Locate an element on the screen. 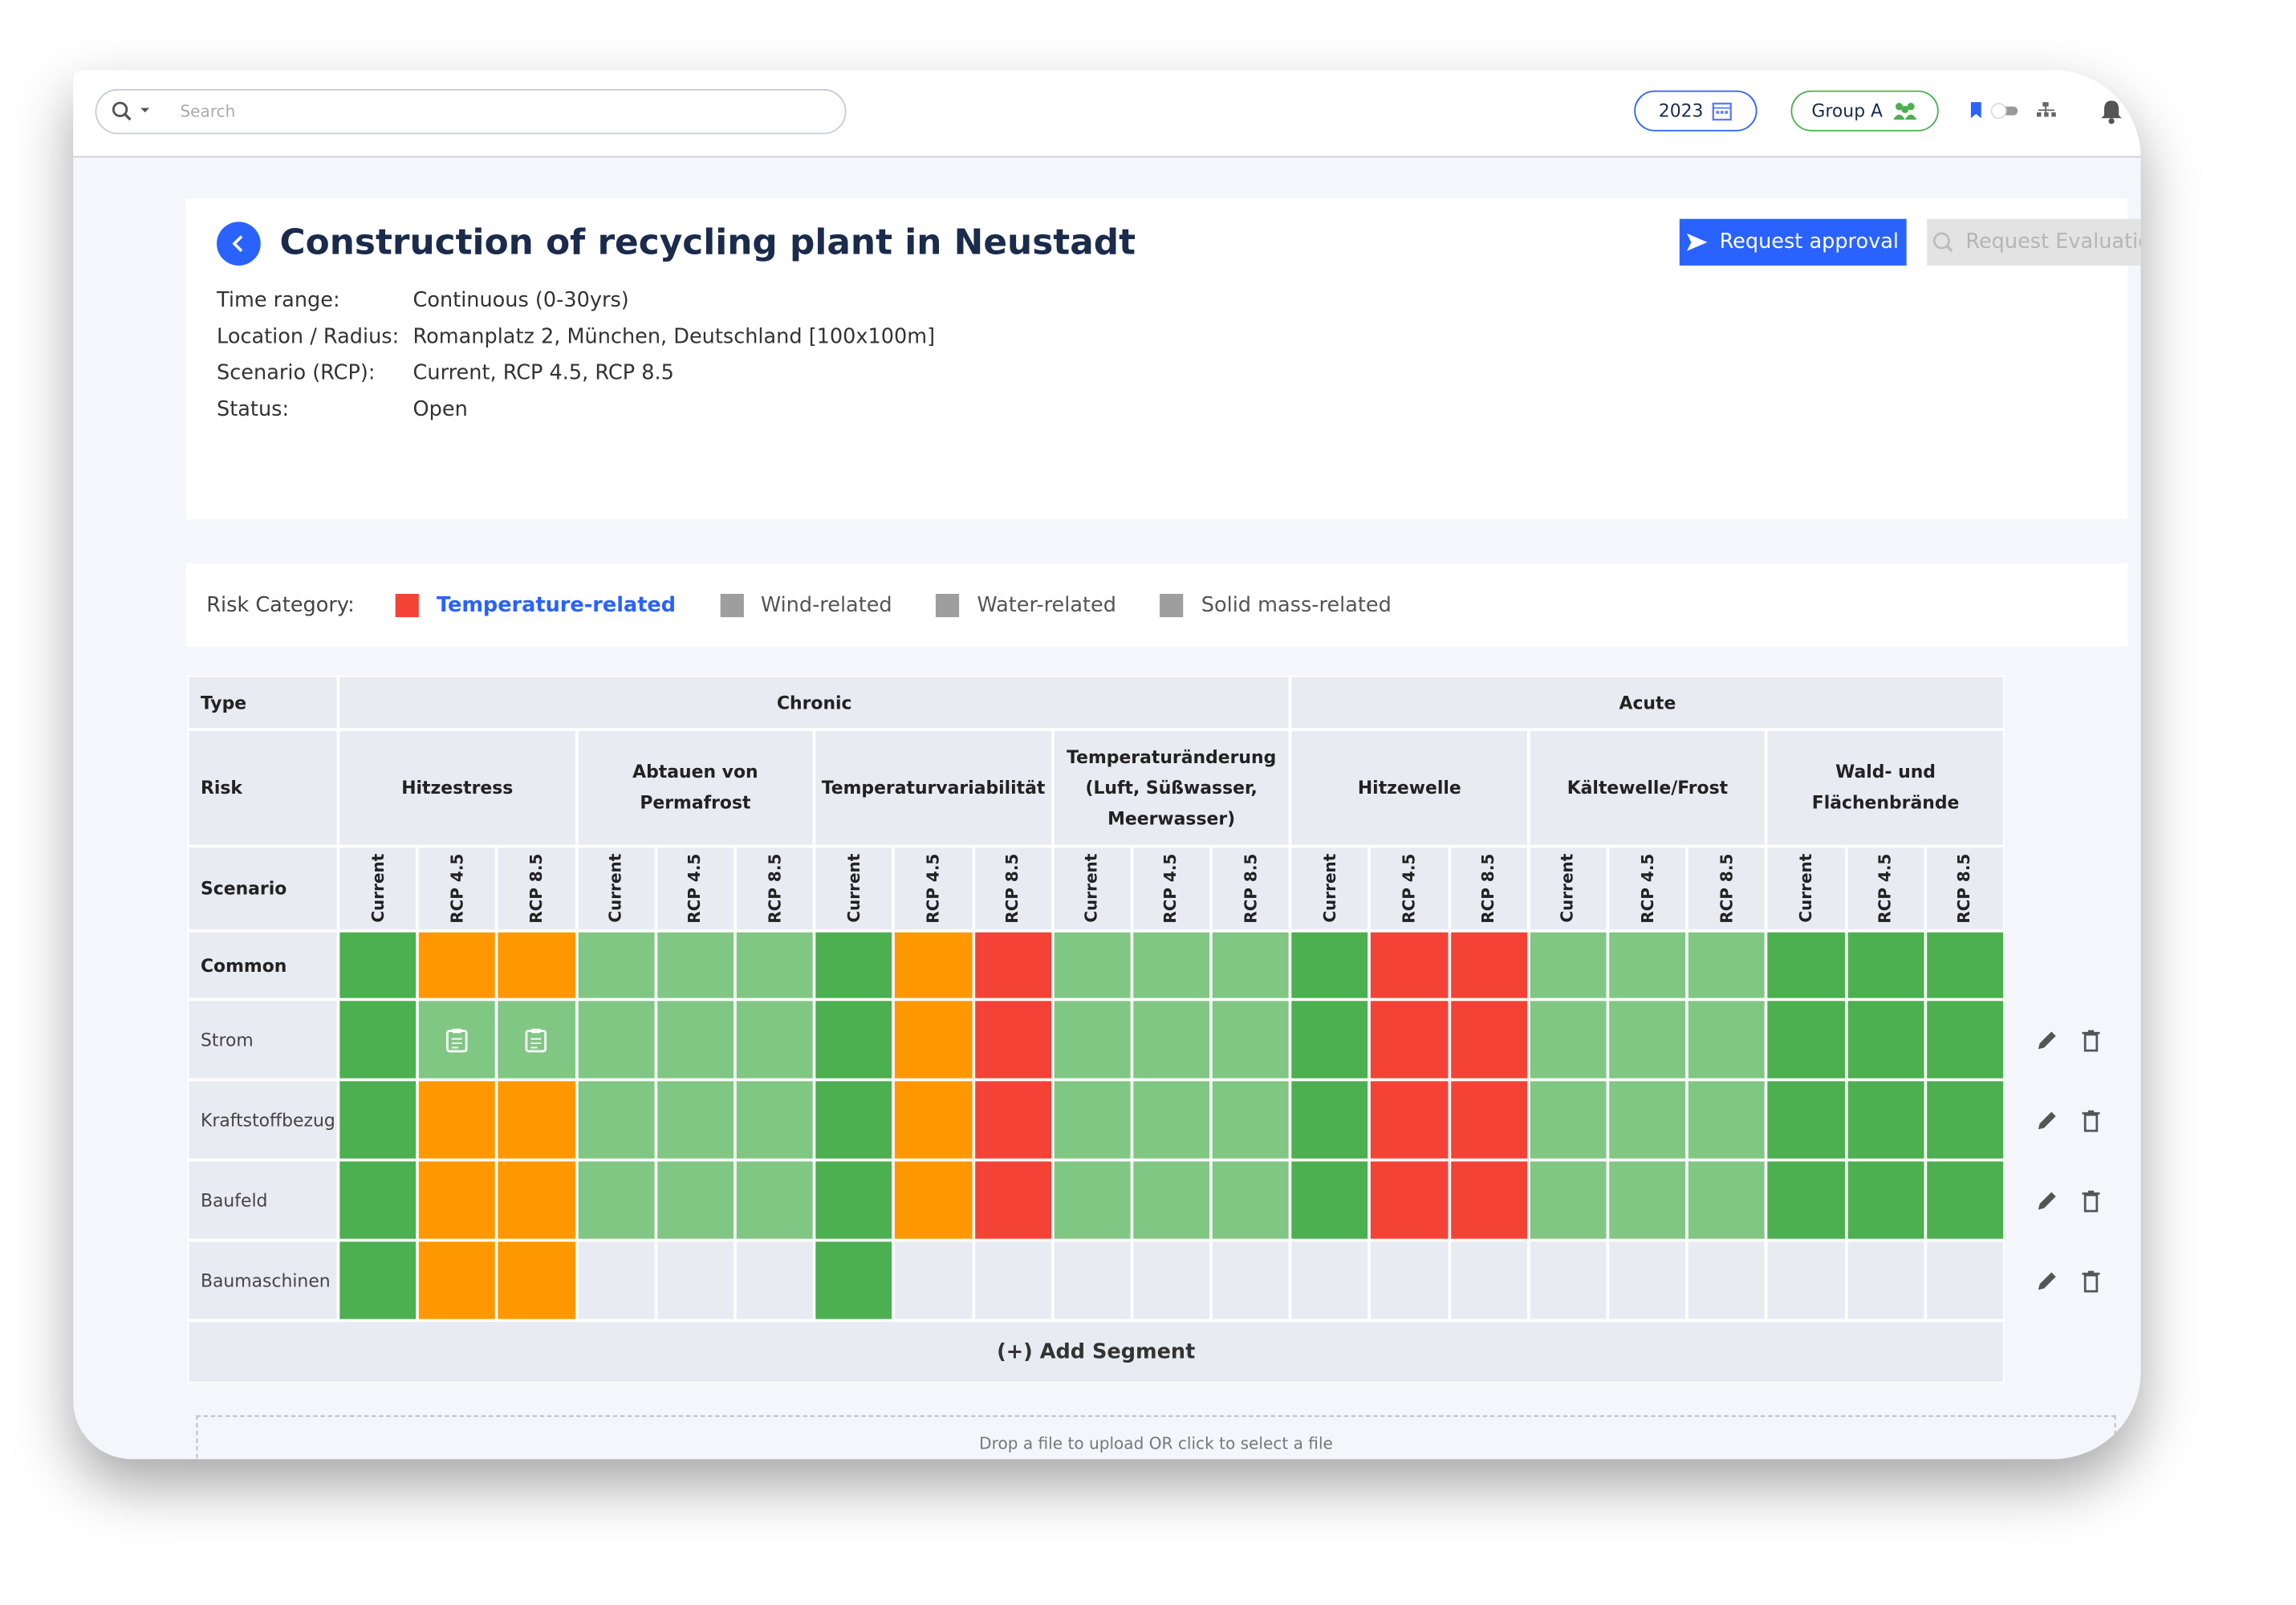 This screenshot has height=1605, width=2296. legend-item: Solid mass-related is located at coordinates (1276, 605).